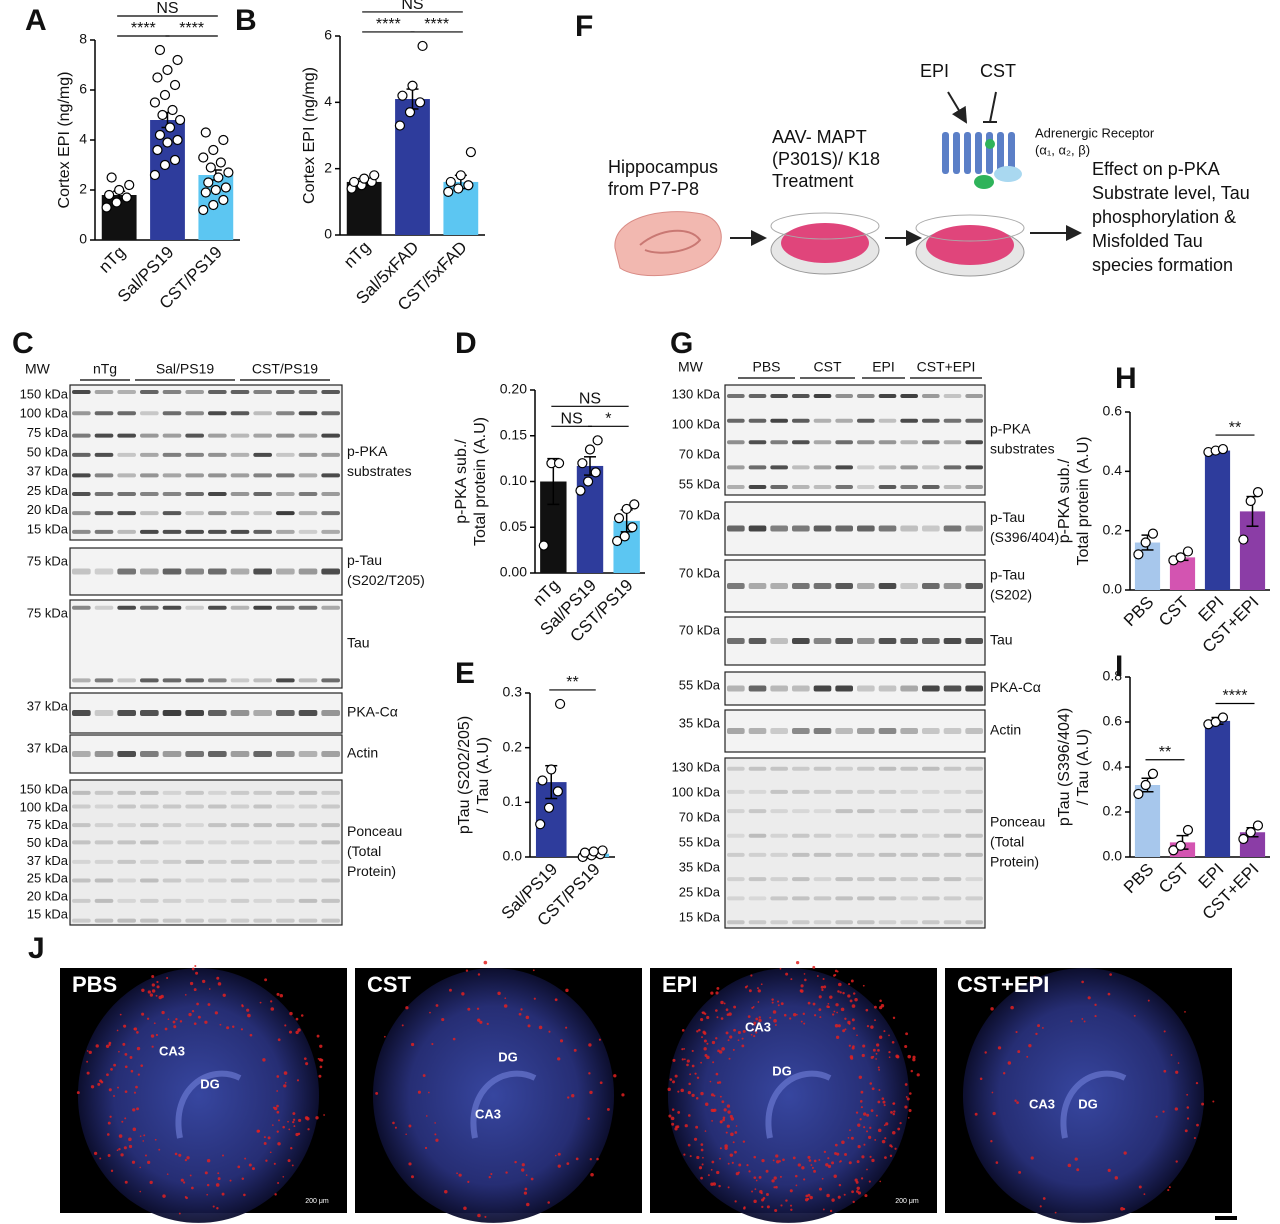 The image size is (1280, 1224). What do you see at coordinates (206, 713) in the screenshot?
I see `blot-strip` at bounding box center [206, 713].